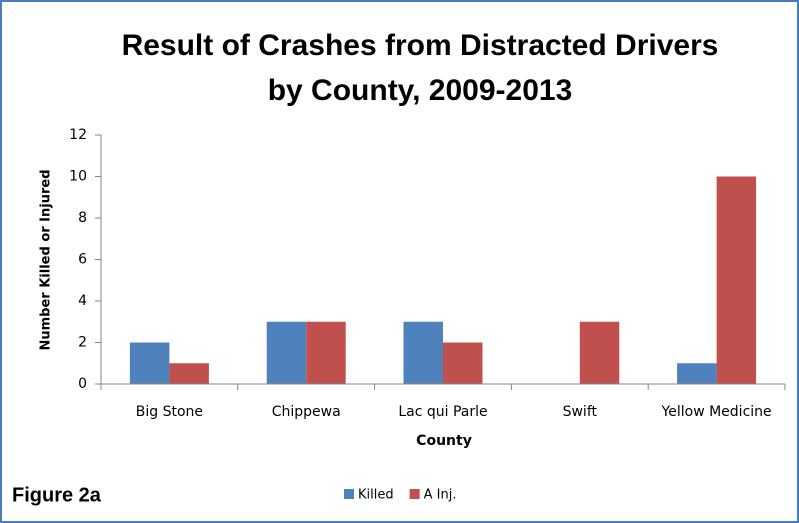 Image resolution: width=799 pixels, height=523 pixels. What do you see at coordinates (78, 135) in the screenshot?
I see `y-tick-label: 12` at bounding box center [78, 135].